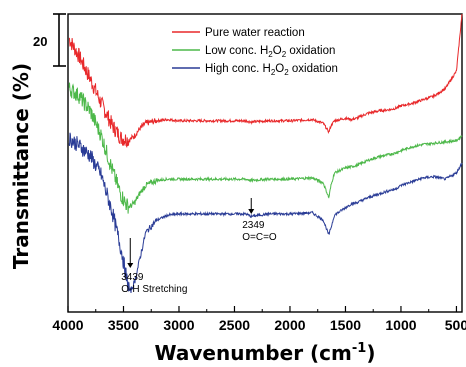 The image size is (466, 367). I want to click on legend-label-1: Pure water reaction, so click(255, 33).